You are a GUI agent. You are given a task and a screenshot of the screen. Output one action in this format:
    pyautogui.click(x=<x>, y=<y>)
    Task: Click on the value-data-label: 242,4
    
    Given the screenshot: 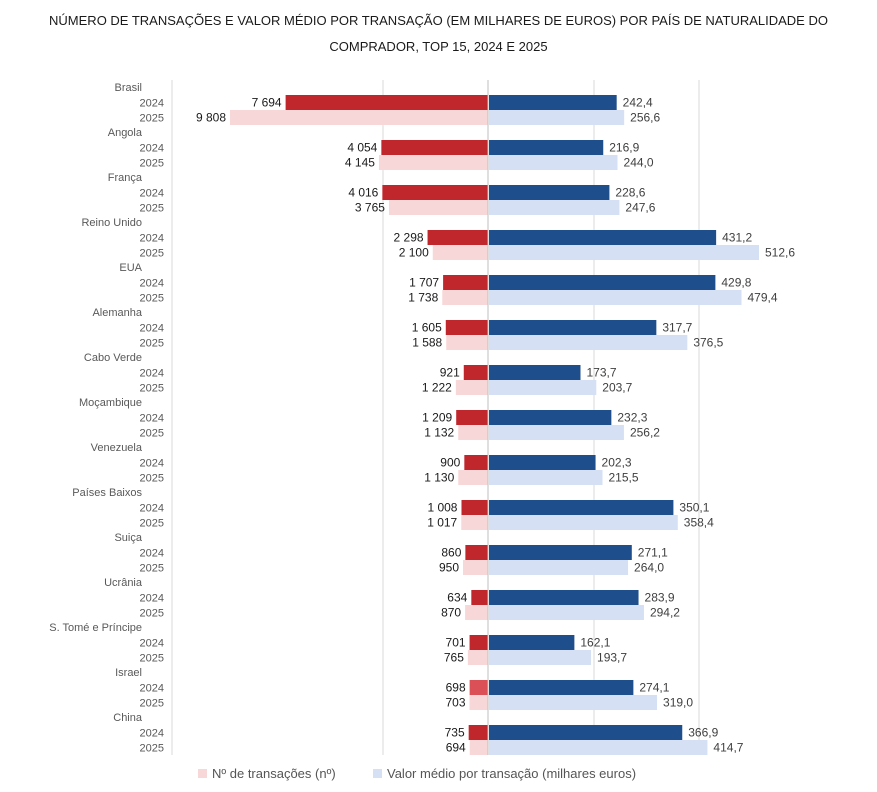 What is the action you would take?
    pyautogui.click(x=638, y=103)
    